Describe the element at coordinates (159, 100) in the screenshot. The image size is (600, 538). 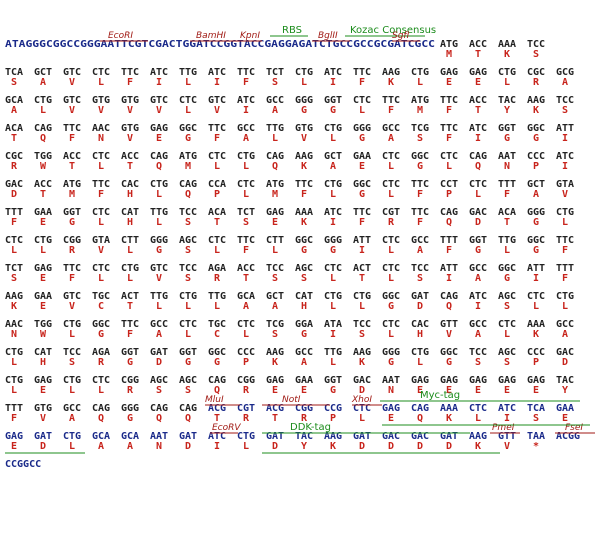
I see `codon: GTC` at that location.